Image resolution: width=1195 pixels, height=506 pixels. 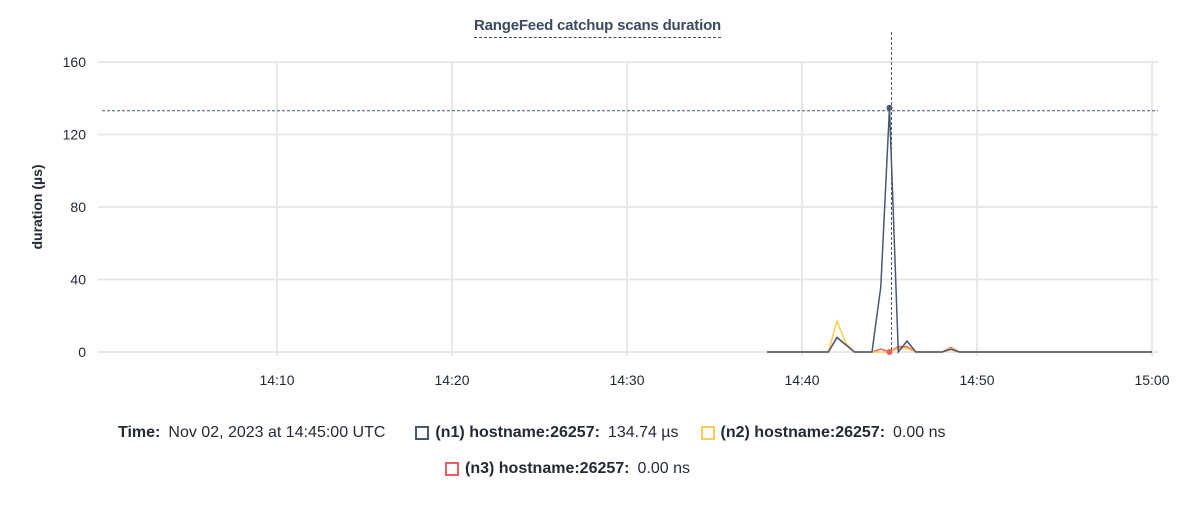 I want to click on x-tick-label: 15:00, so click(x=1151, y=380).